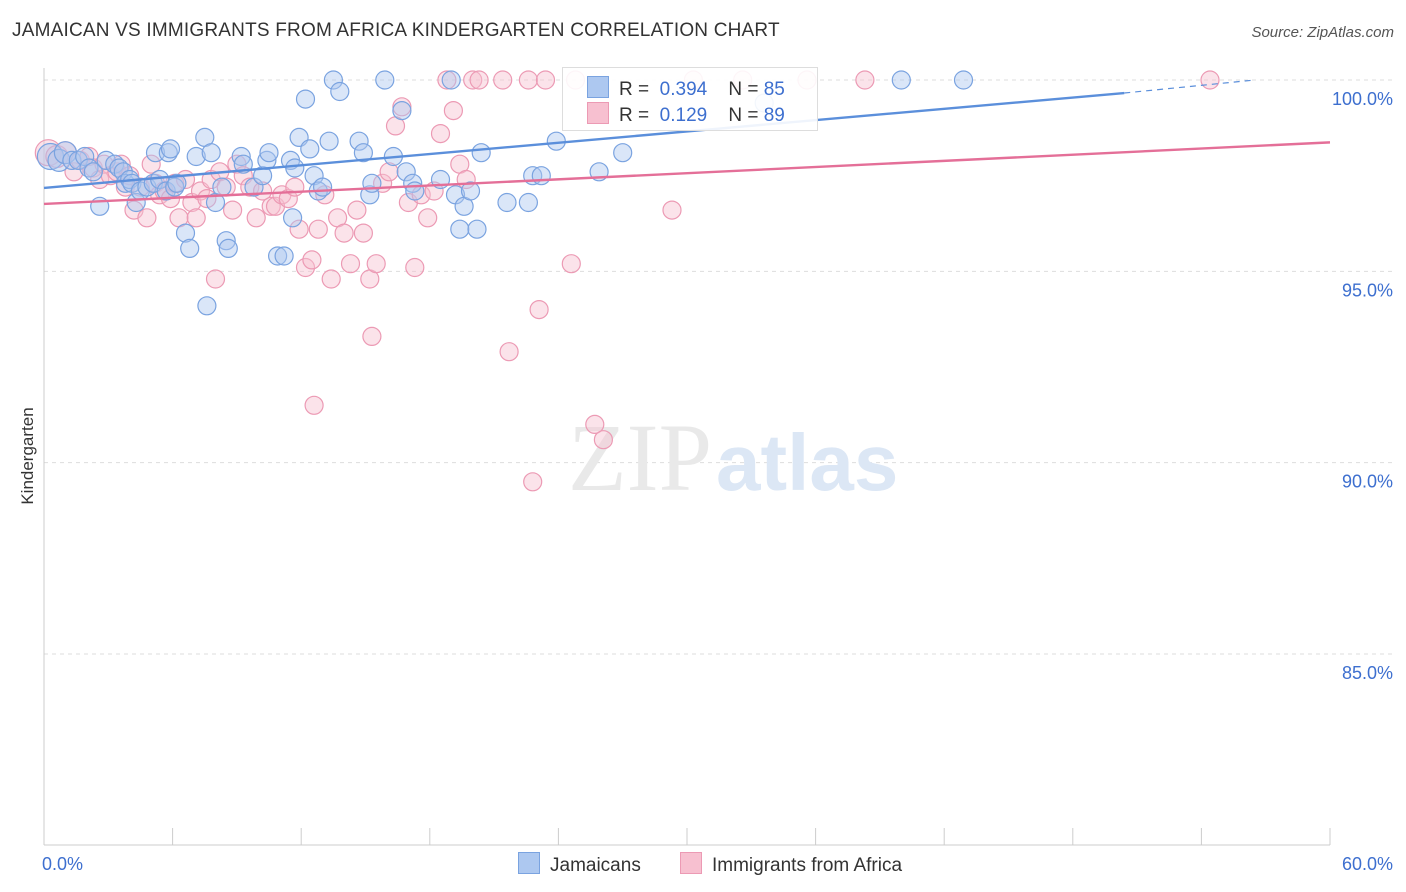 The image size is (1406, 892). What do you see at coordinates (1362, 99) in the screenshot?
I see `y-tick-label: 100.0%` at bounding box center [1362, 99].